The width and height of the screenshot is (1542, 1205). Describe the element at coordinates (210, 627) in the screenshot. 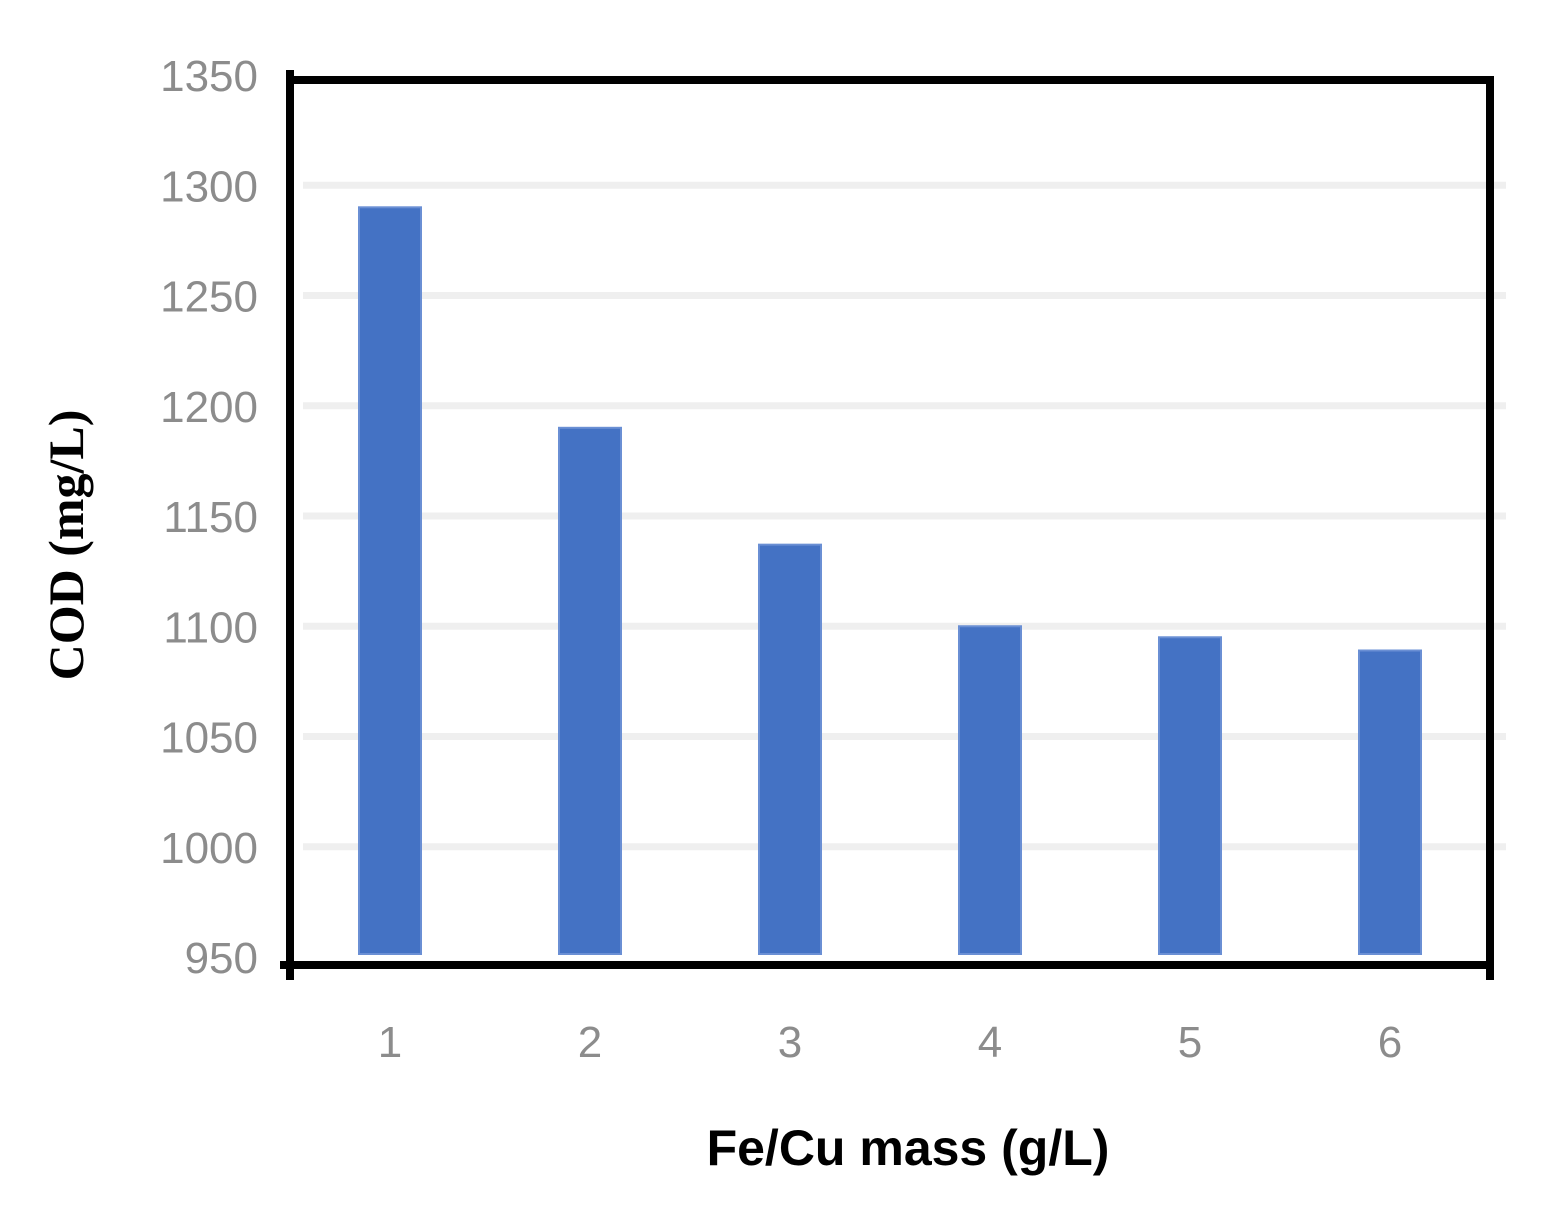

I see `y-tick-label: 1100` at that location.